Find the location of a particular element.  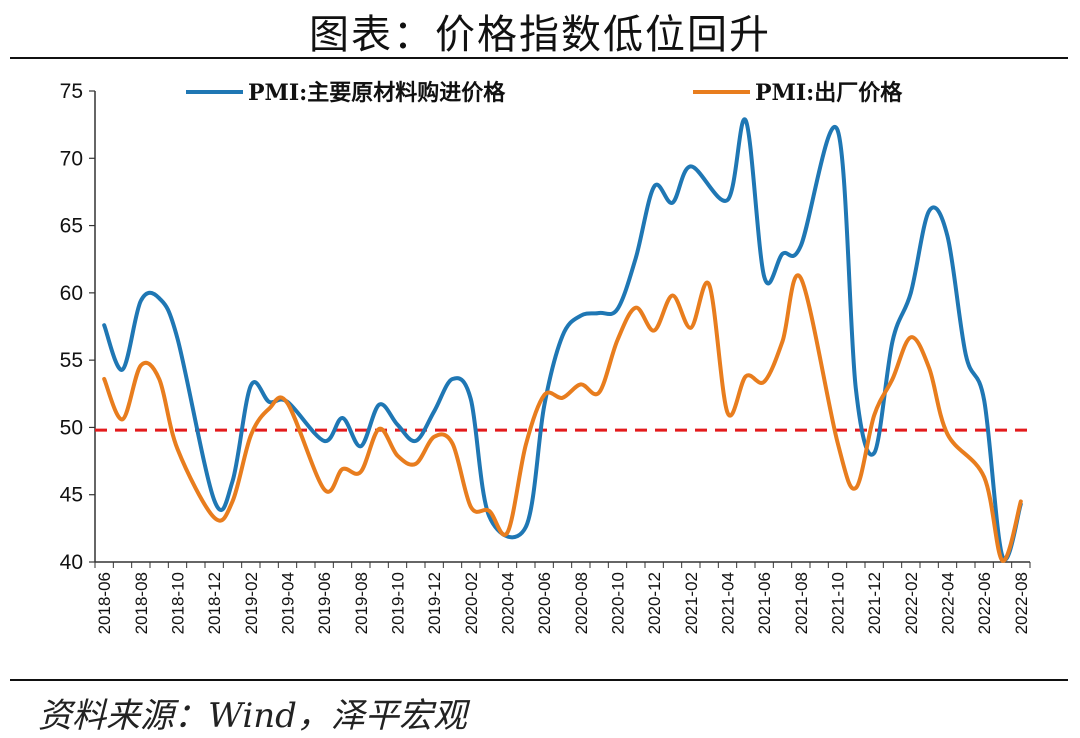

x-tick-label: 2022-02 is located at coordinates (911, 603).